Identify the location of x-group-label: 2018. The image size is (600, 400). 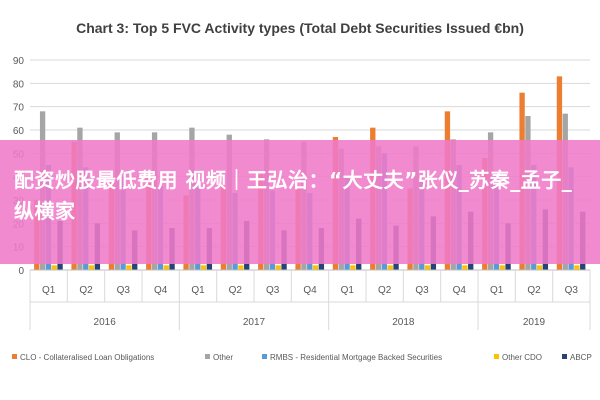
(403, 322).